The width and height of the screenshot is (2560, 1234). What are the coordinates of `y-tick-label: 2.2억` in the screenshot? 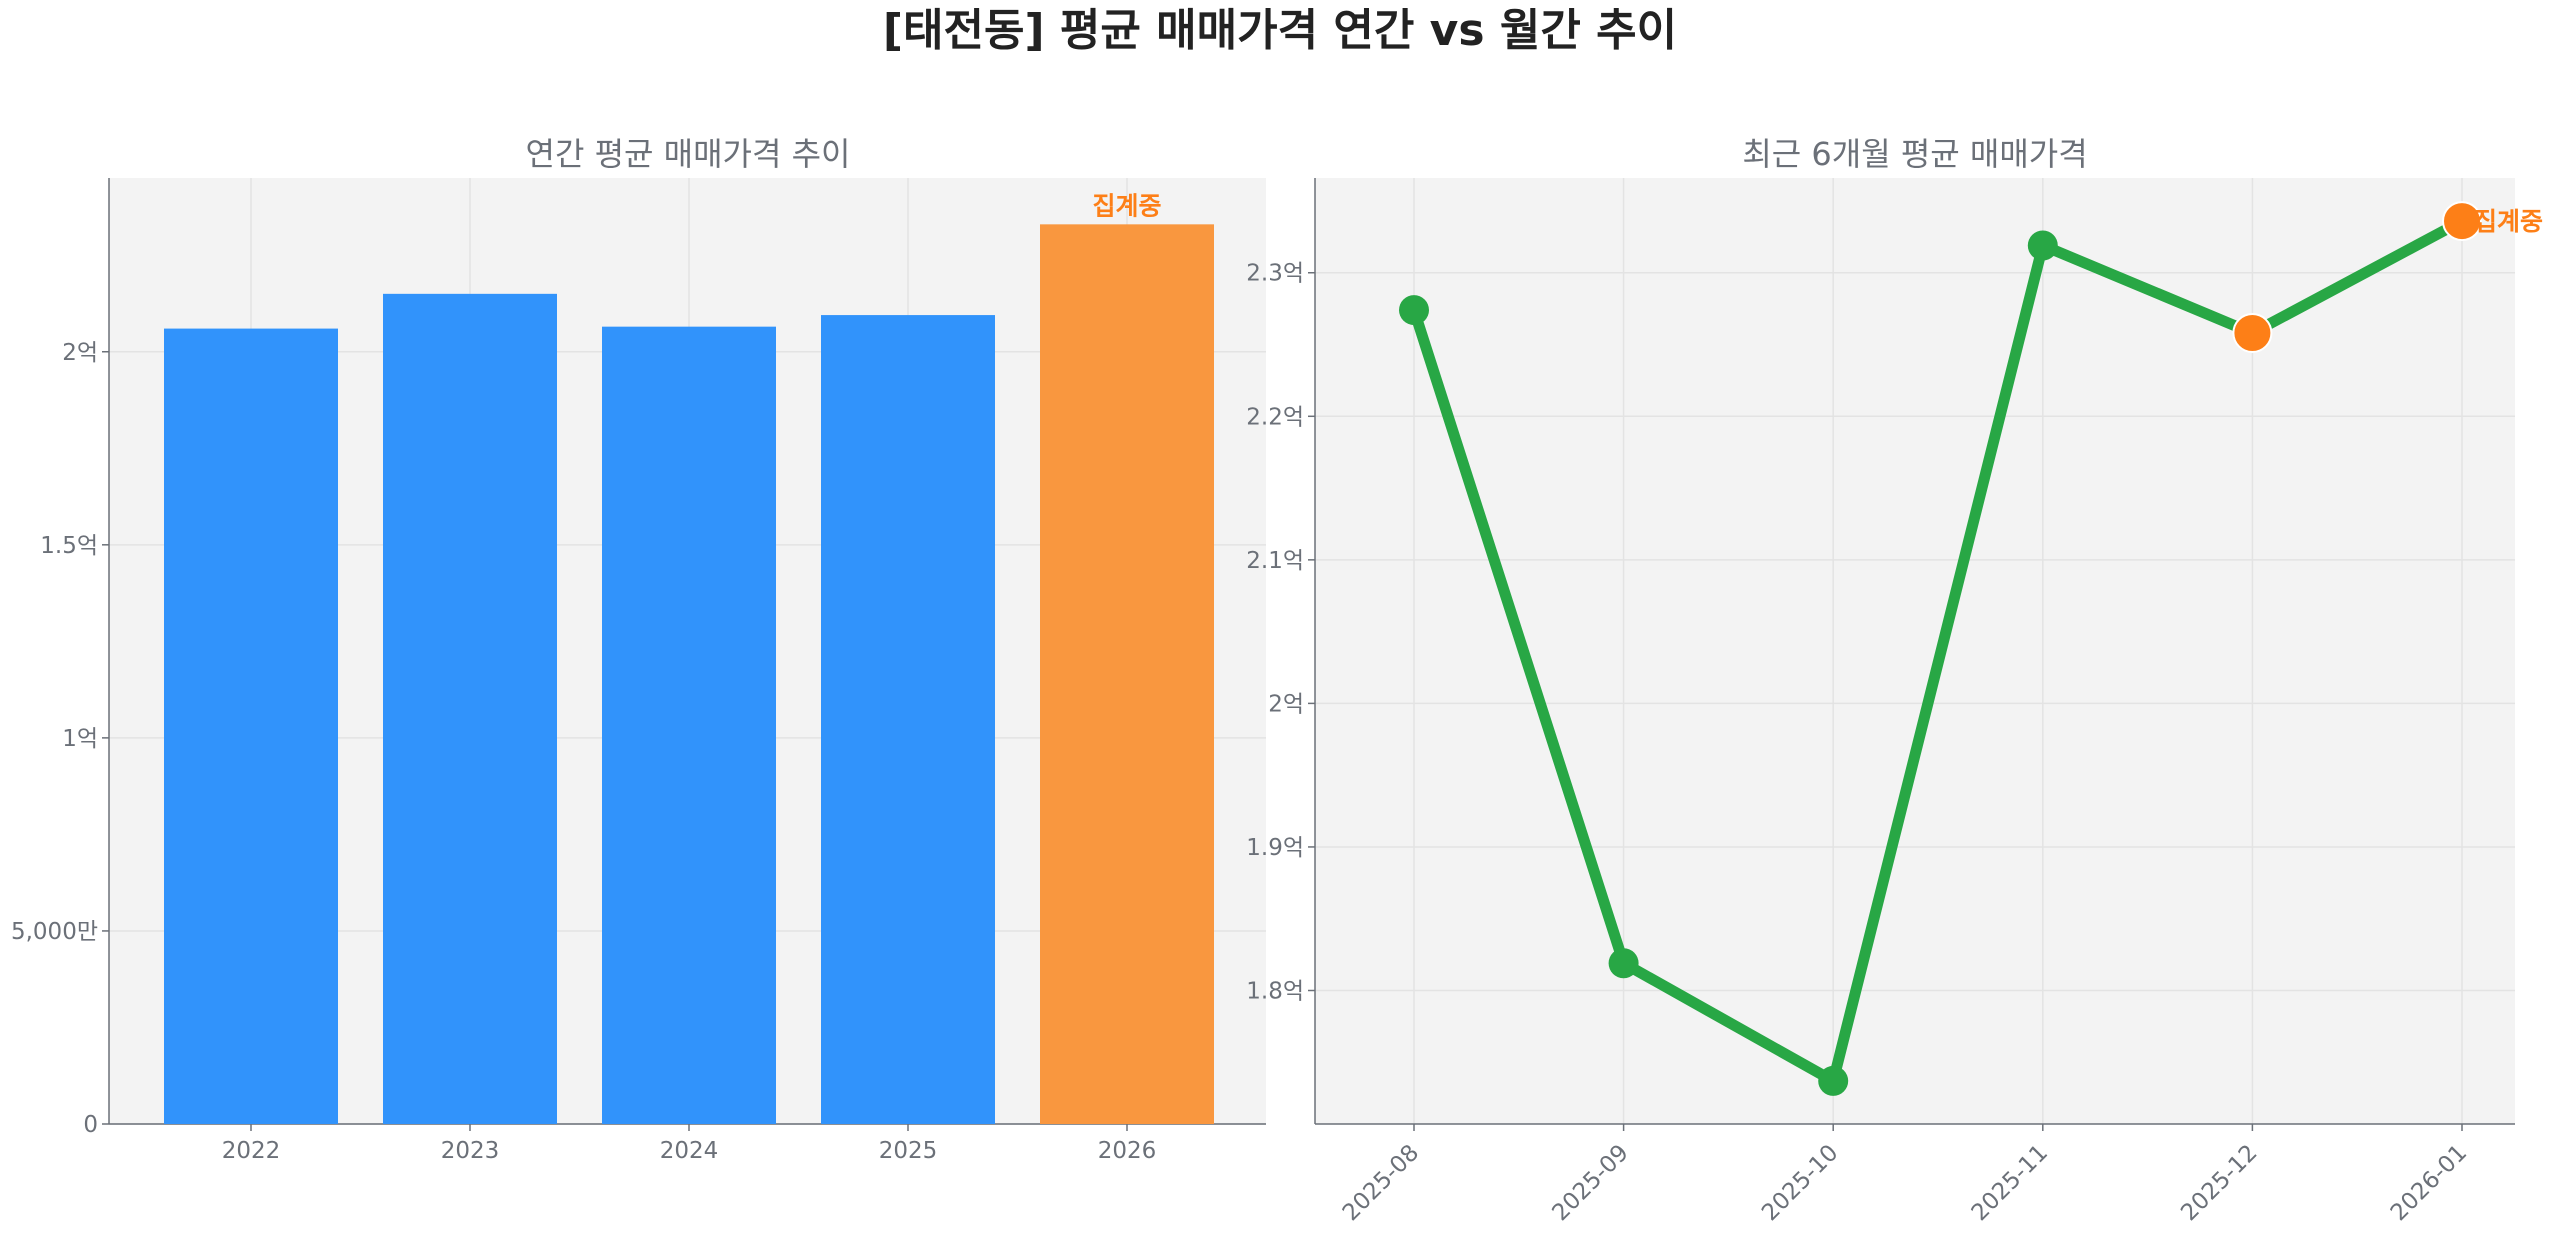 It's located at (1275, 417).